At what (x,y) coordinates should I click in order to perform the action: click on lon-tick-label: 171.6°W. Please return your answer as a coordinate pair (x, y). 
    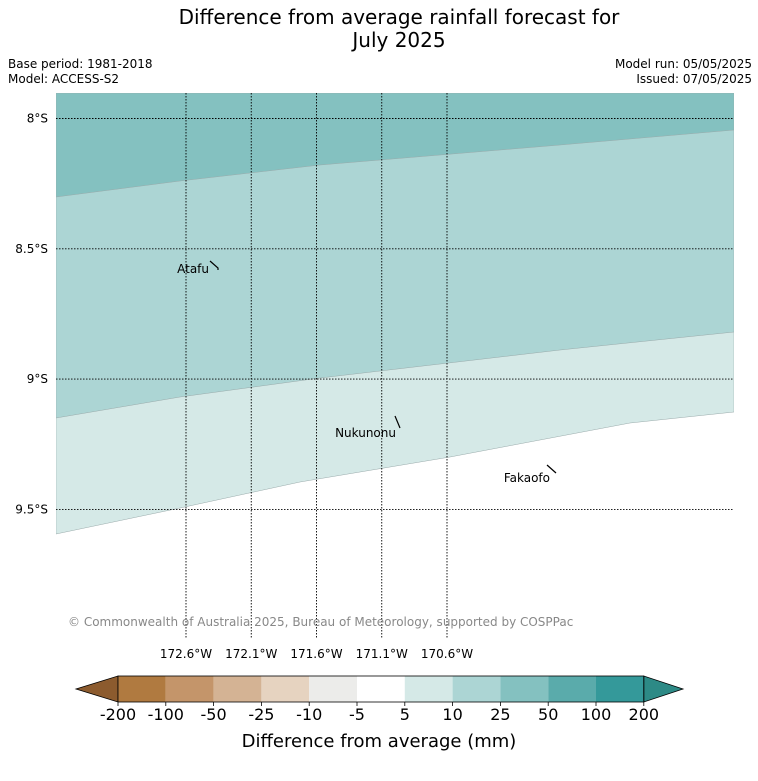
    Looking at the image, I should click on (316, 654).